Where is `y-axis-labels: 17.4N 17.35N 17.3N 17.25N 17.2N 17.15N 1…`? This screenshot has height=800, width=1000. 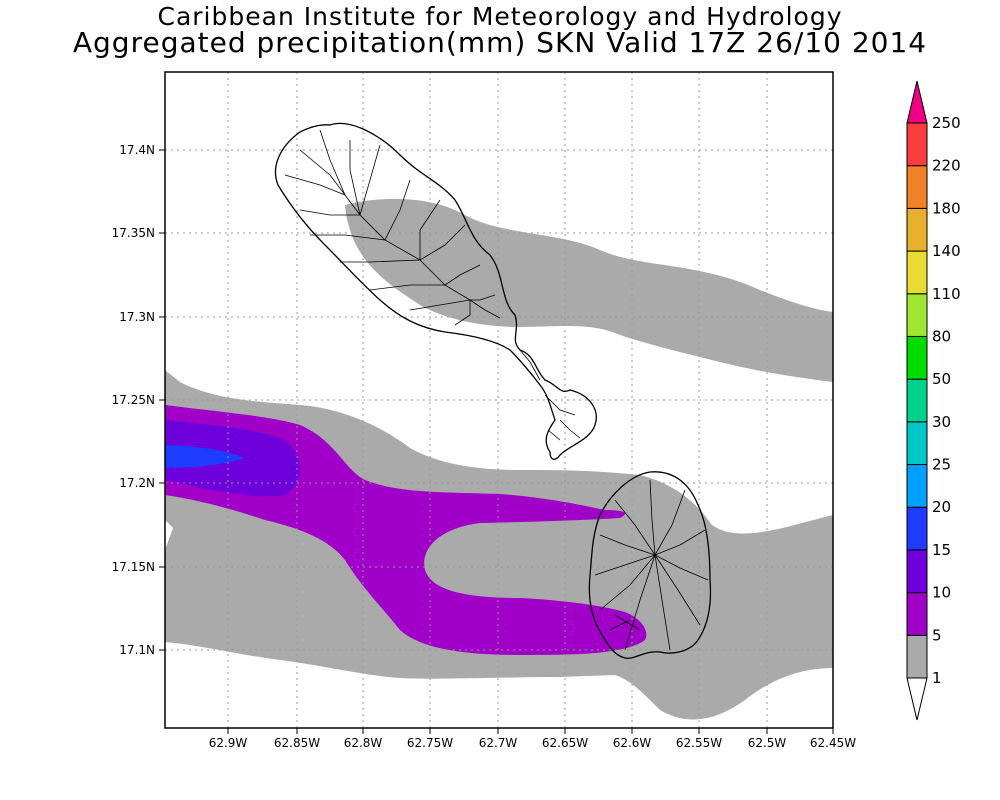 y-axis-labels: 17.4N 17.35N 17.3N 17.25N 17.2N 17.15N 1… is located at coordinates (133, 400).